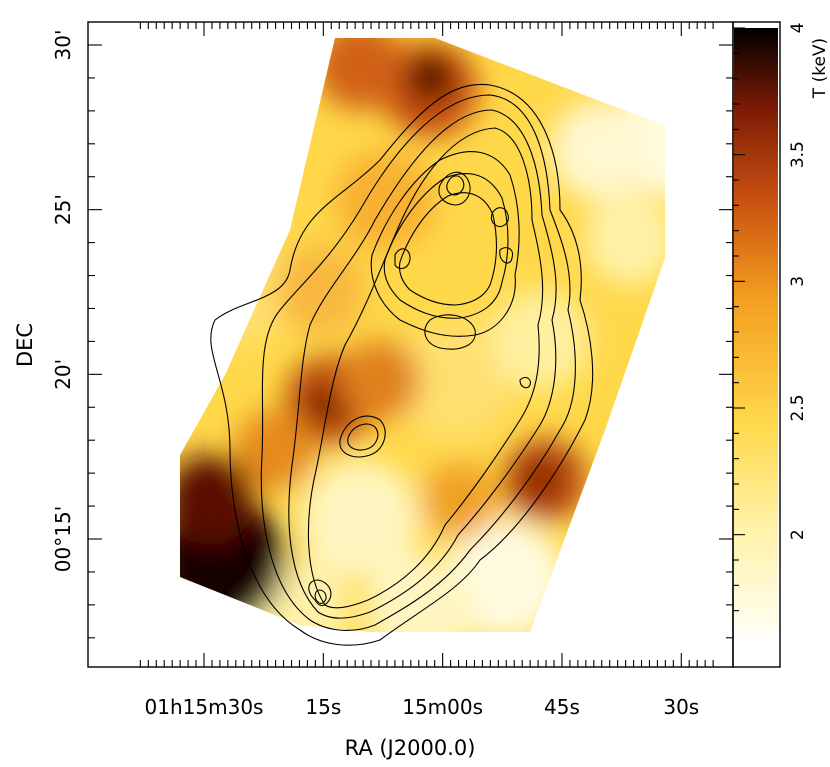 This screenshot has width=830, height=767. I want to click on x-tick-label: 01h15m30s, so click(204, 707).